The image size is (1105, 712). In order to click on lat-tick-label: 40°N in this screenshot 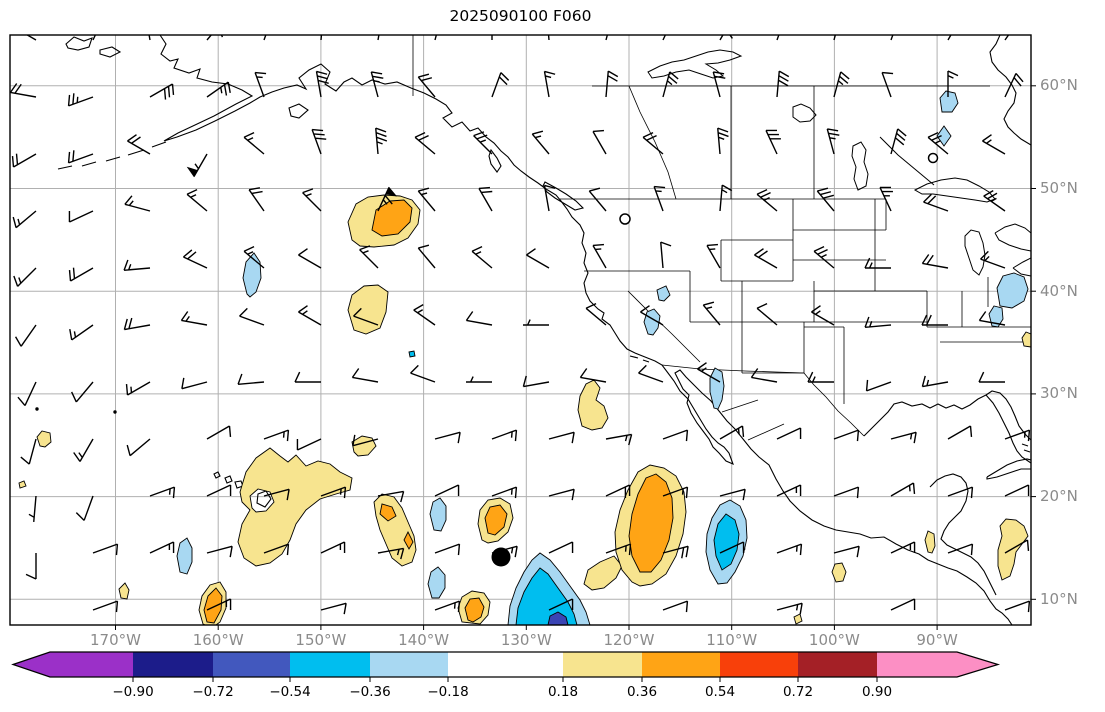, I will do `click(1059, 290)`.